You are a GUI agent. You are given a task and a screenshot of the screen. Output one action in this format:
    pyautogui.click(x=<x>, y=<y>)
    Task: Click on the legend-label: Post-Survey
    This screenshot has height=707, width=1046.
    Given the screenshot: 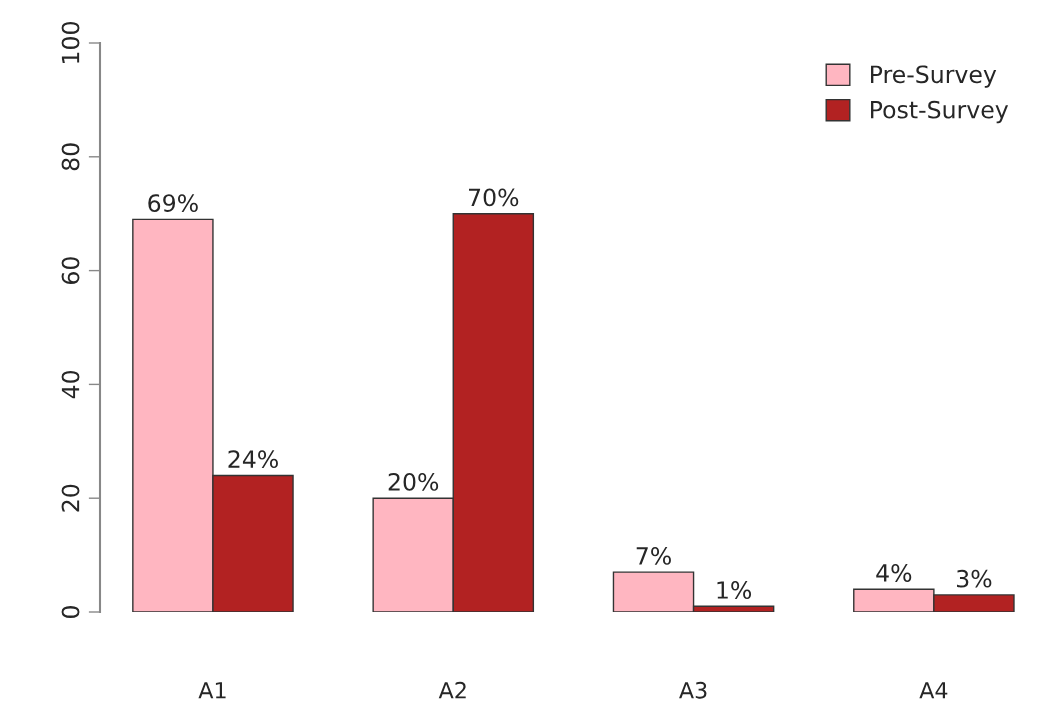 What is the action you would take?
    pyautogui.click(x=940, y=112)
    